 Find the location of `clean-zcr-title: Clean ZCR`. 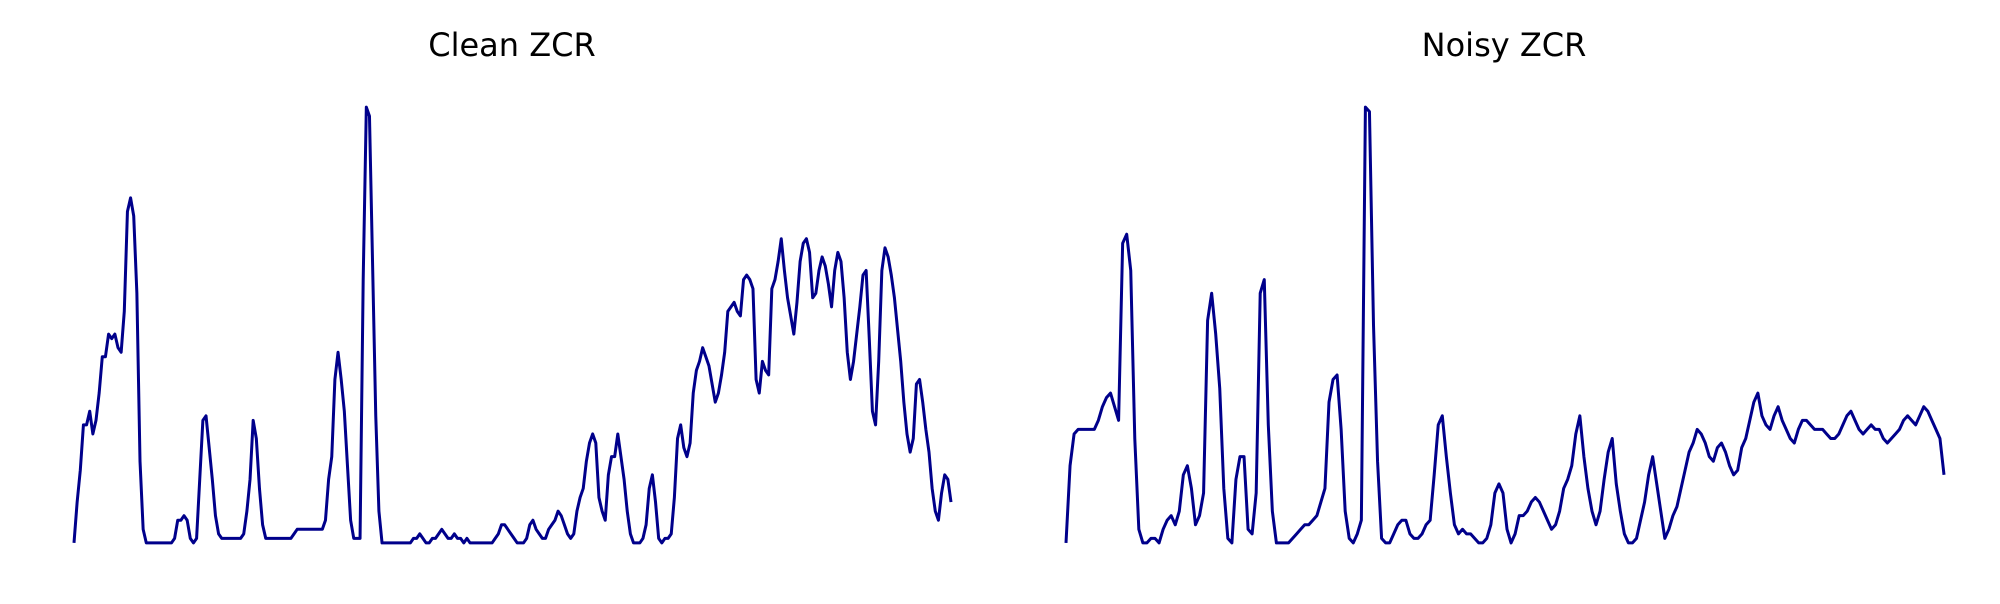

clean-zcr-title: Clean ZCR is located at coordinates (511, 45).